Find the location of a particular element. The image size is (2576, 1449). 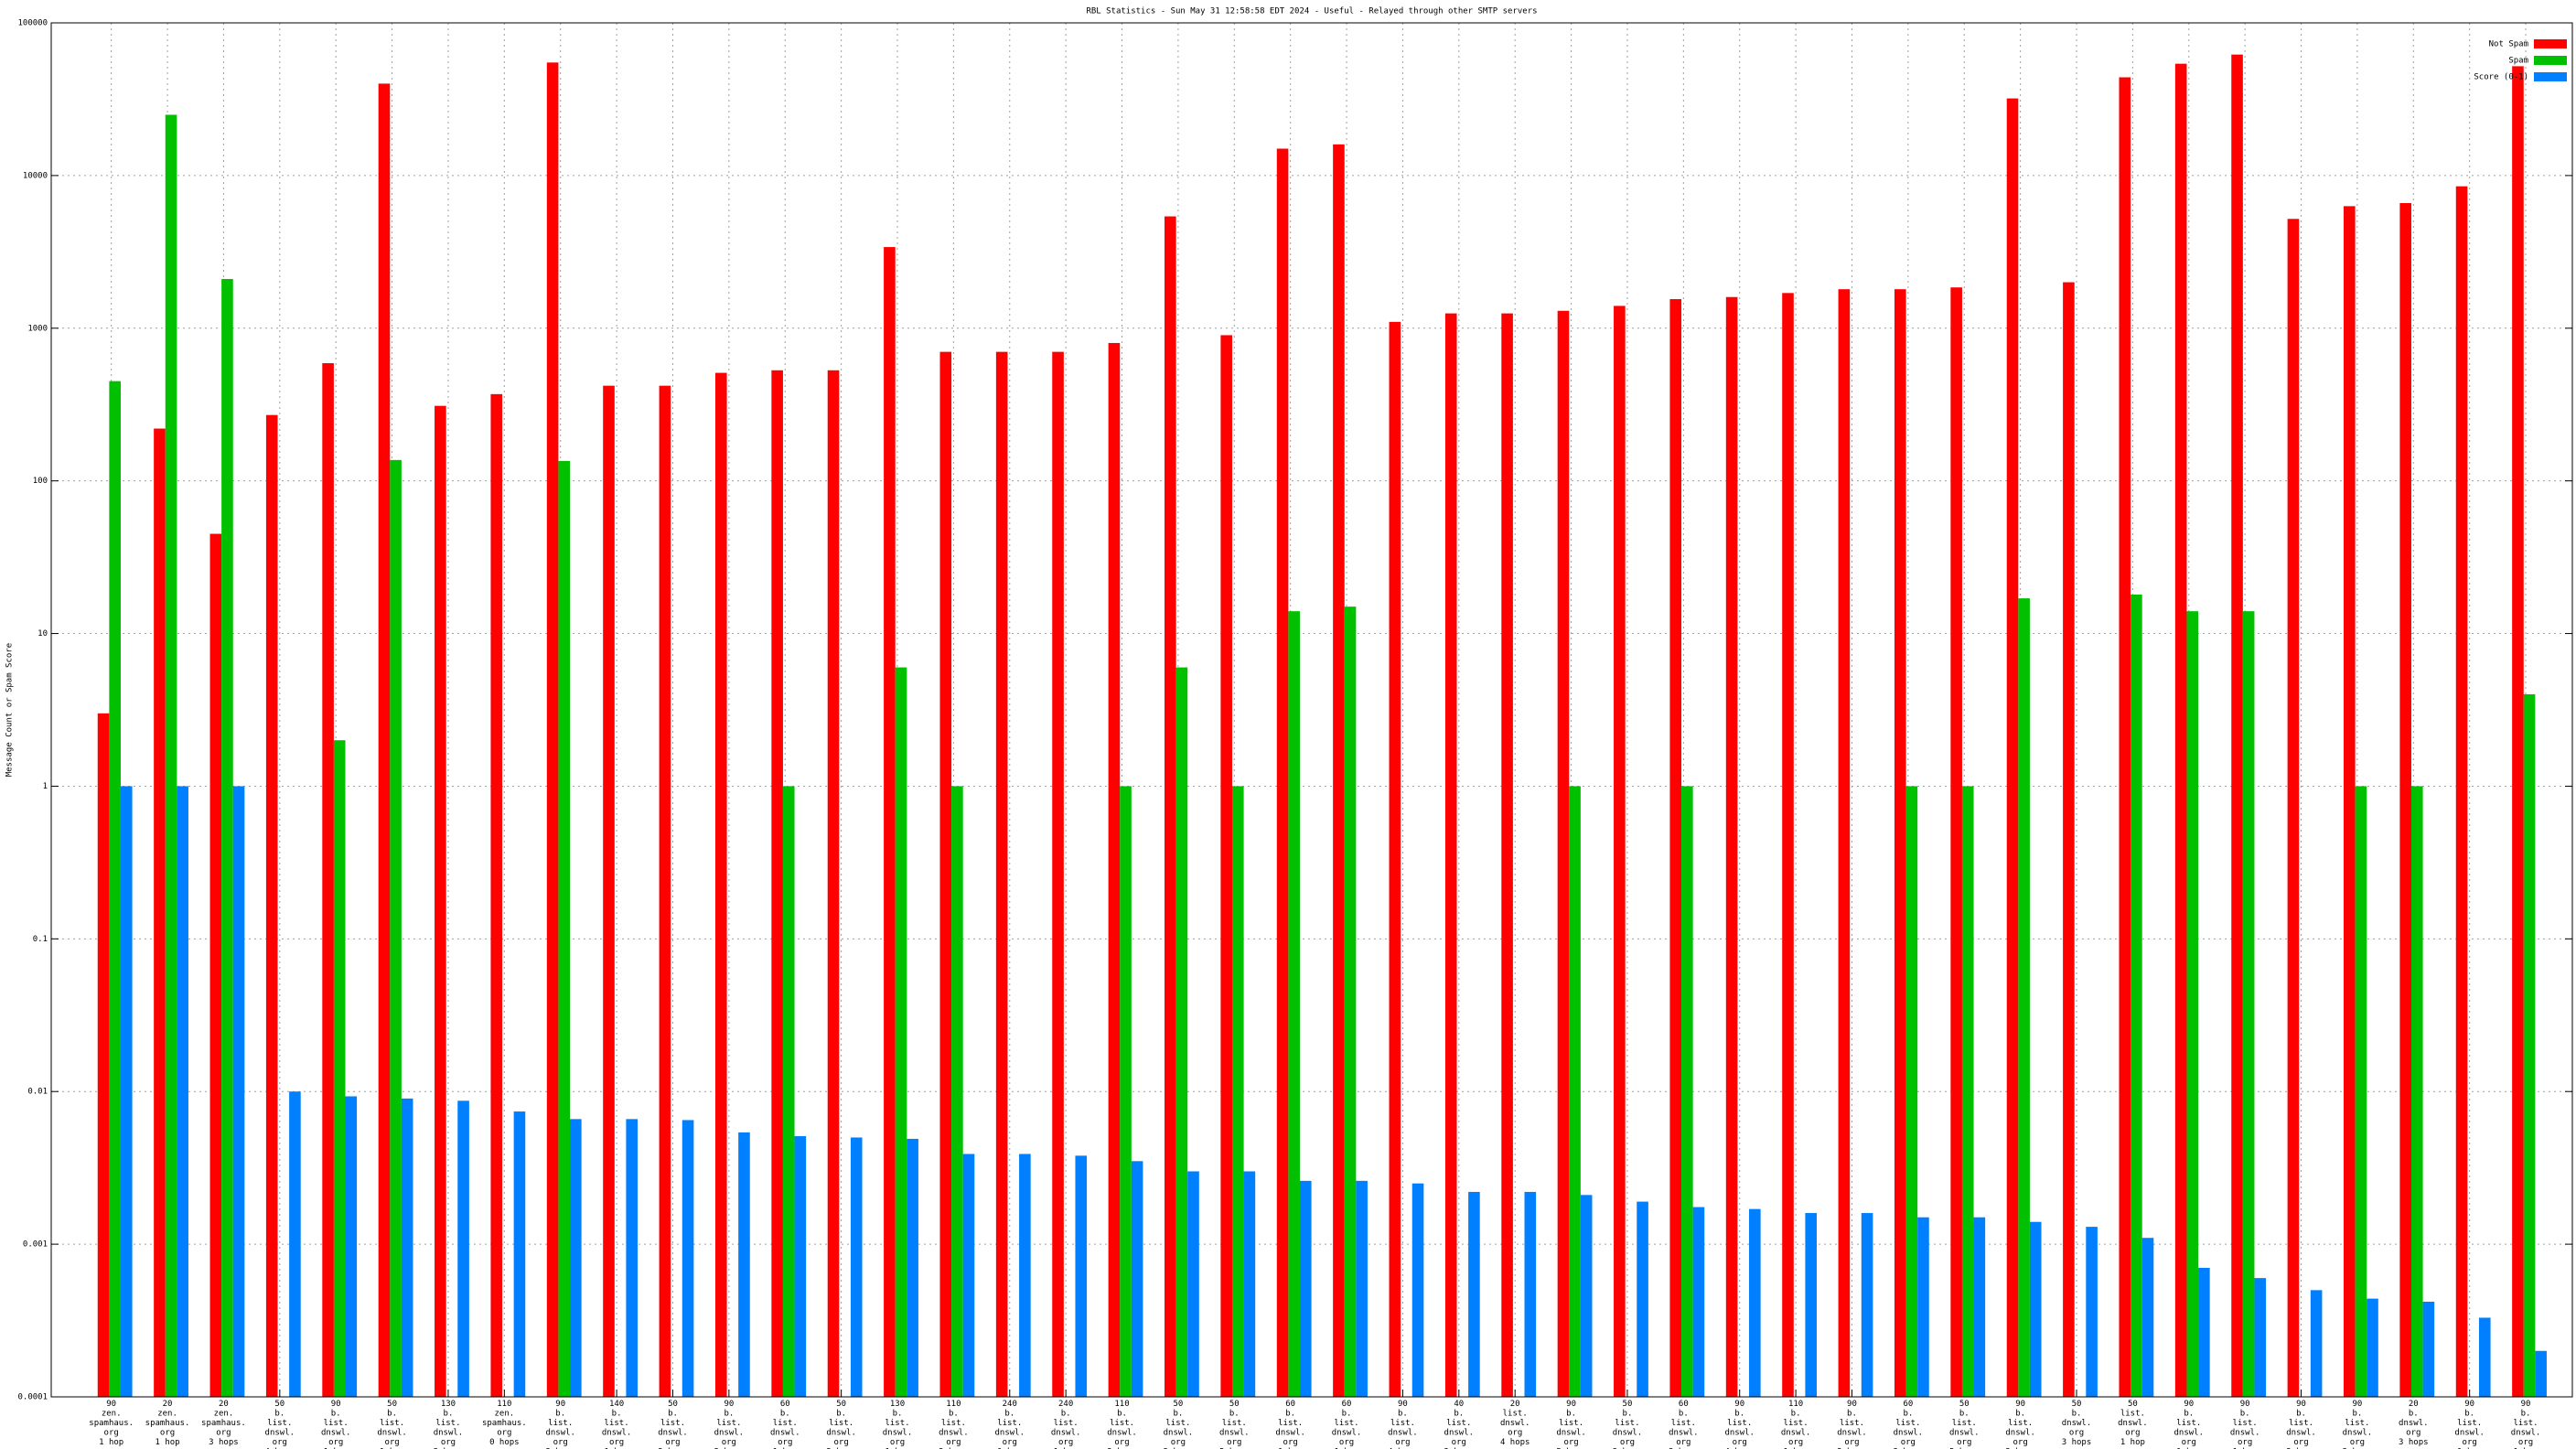

y-tick-label: 1 is located at coordinates (45, 786).